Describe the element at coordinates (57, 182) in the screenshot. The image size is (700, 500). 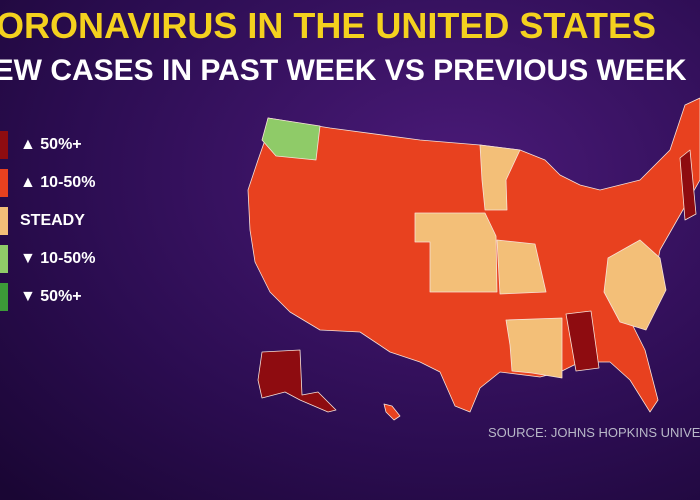
I see `legend-label: ▲ 10-50%` at that location.